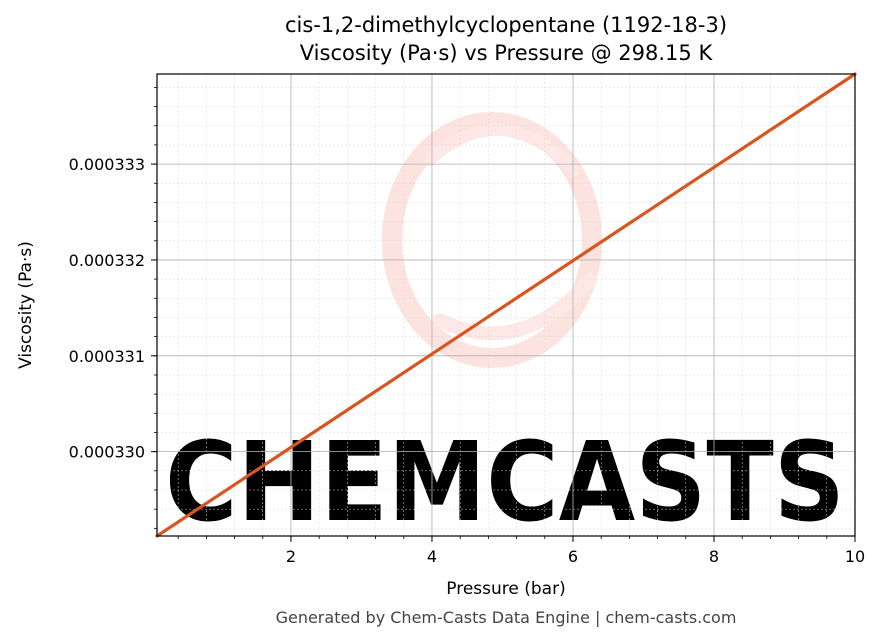  I want to click on y-tick-label: 0.000332, so click(107, 260).